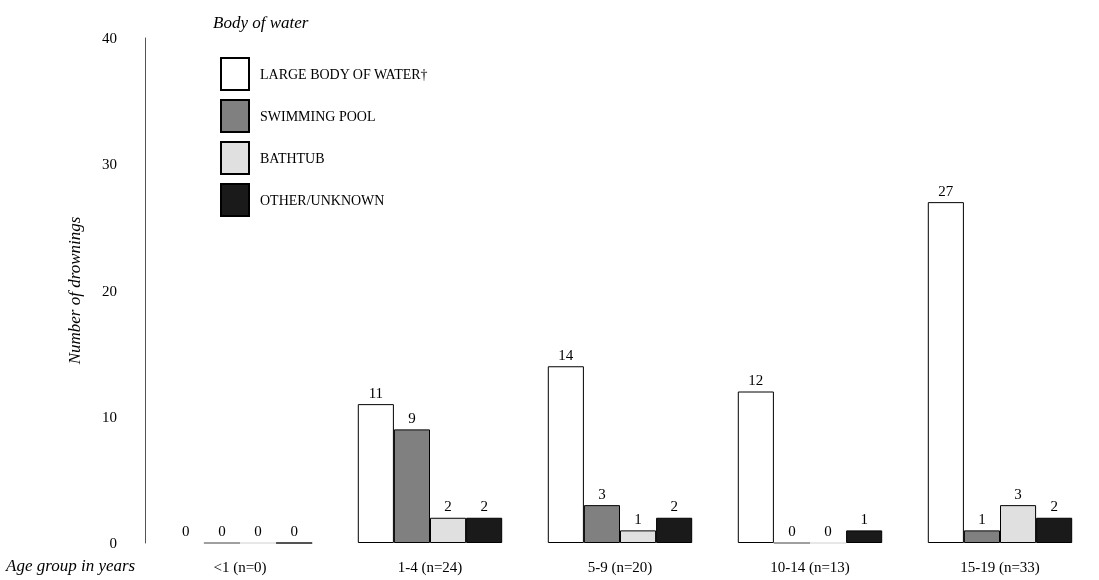 This screenshot has width=1099, height=580. I want to click on legend-label: BATHTUB, so click(292, 158).